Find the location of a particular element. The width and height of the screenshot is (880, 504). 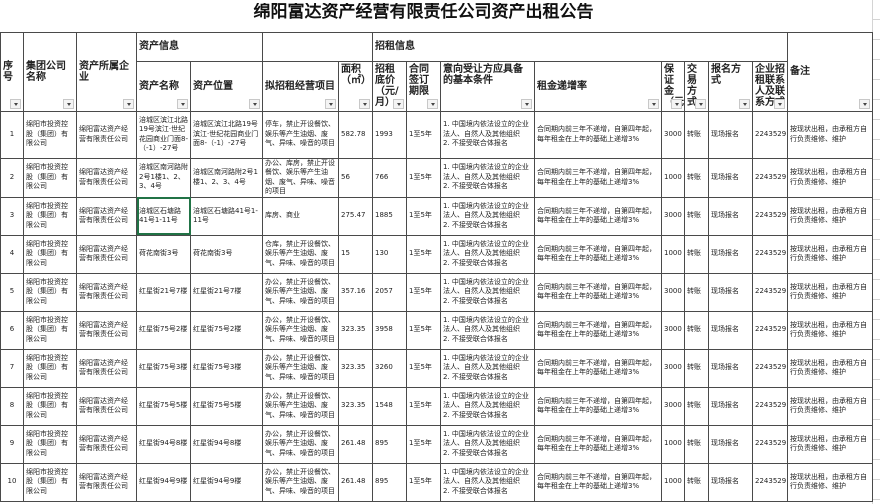

cell-area: 275.47 is located at coordinates (355, 216).